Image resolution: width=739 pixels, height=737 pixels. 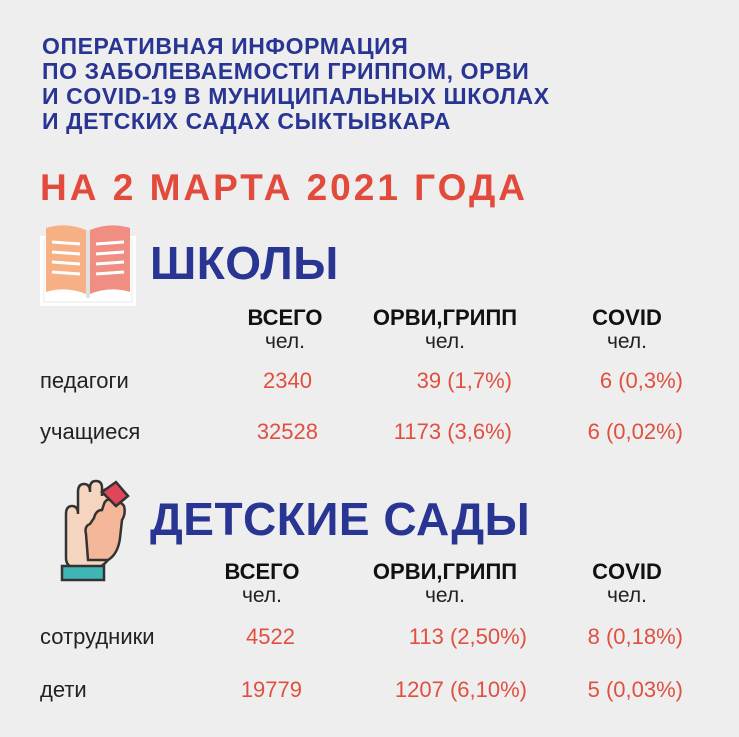 What do you see at coordinates (284, 187) in the screenshot?
I see `report-date: НА 2 МАРТА 2021 ГОДА` at bounding box center [284, 187].